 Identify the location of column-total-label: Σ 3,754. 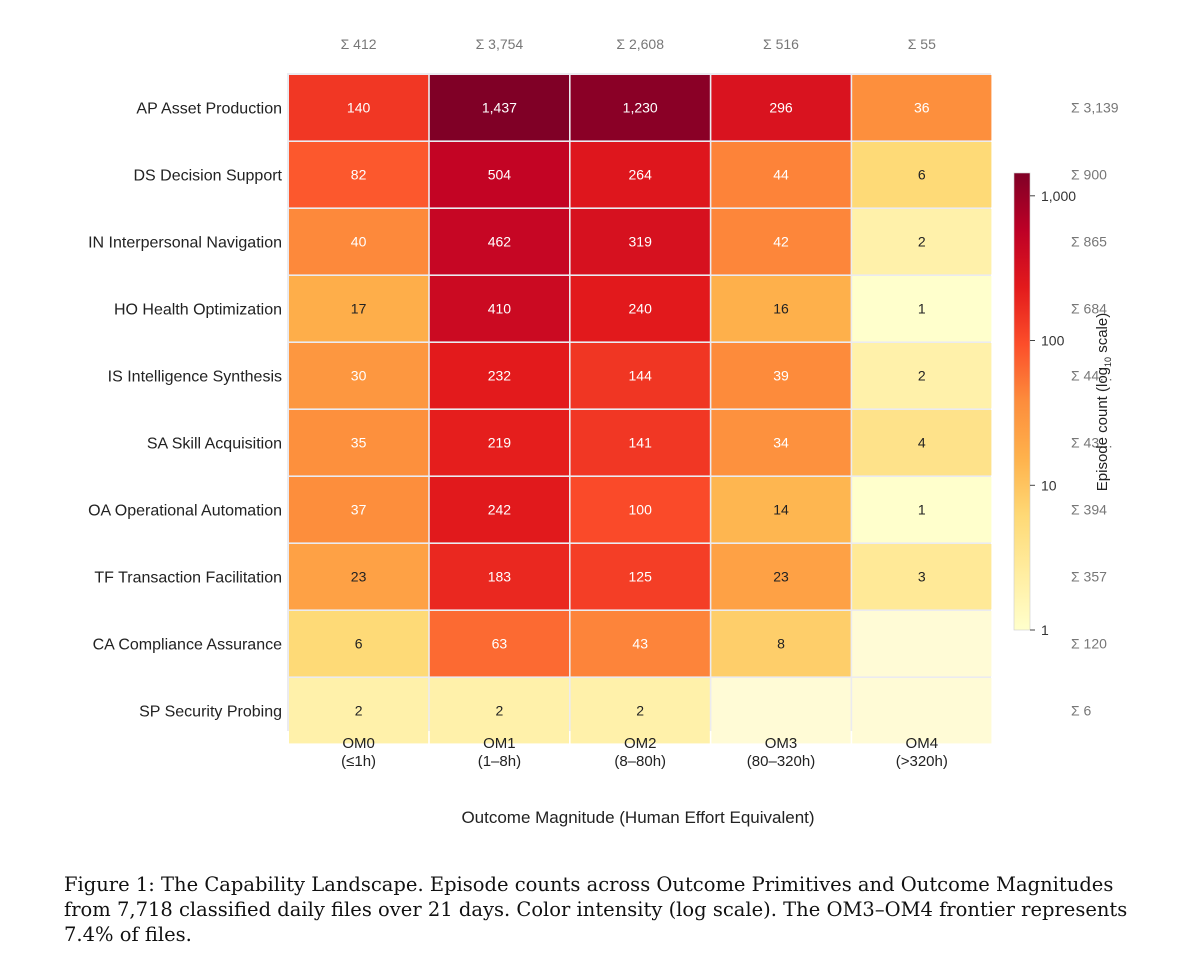
(500, 44).